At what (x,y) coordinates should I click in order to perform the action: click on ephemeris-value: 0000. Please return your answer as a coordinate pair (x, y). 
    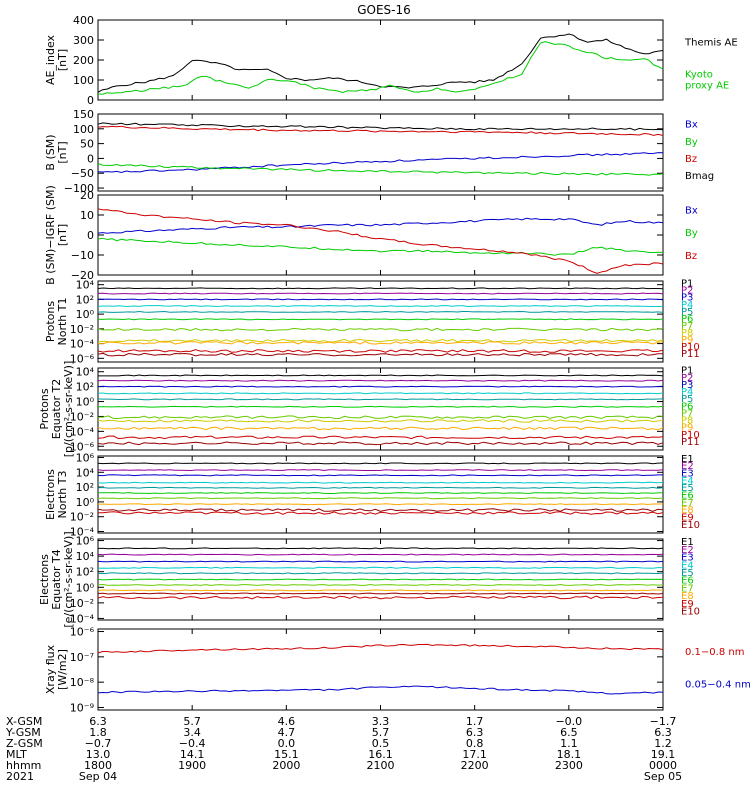
    Looking at the image, I should click on (663, 765).